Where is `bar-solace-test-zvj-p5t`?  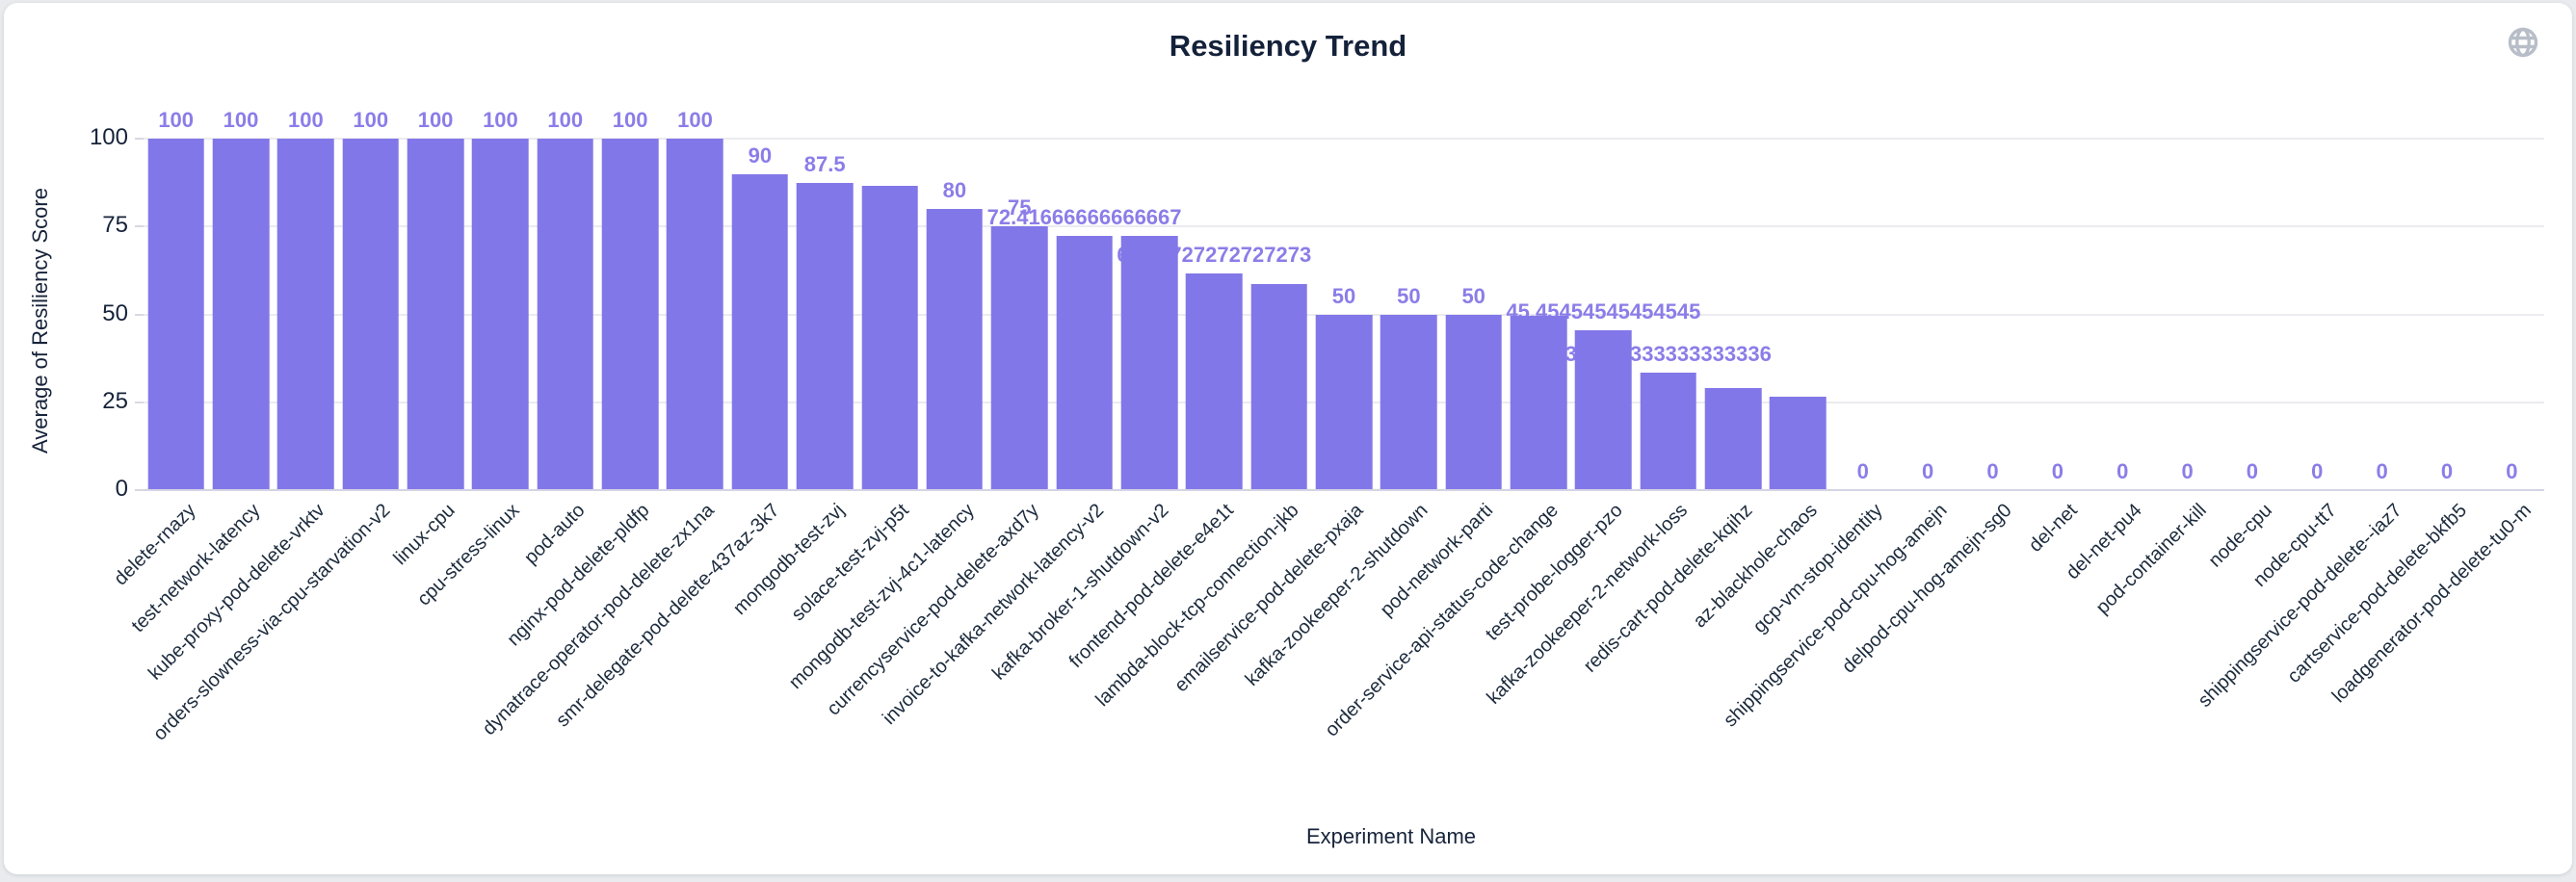
bar-solace-test-zvj-p5t is located at coordinates (889, 338).